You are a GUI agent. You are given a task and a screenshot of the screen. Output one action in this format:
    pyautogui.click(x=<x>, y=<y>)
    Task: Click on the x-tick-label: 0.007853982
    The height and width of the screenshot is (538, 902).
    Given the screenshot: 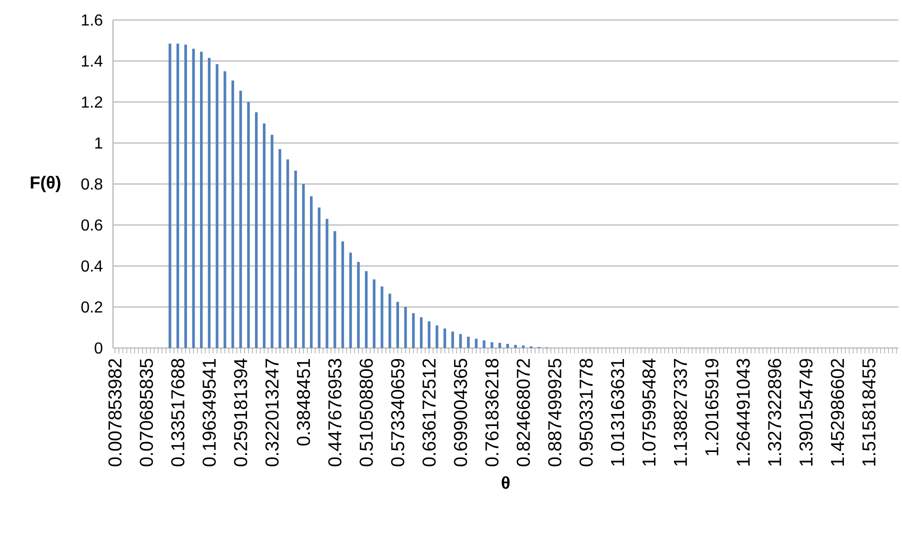 What is the action you would take?
    pyautogui.click(x=115, y=412)
    